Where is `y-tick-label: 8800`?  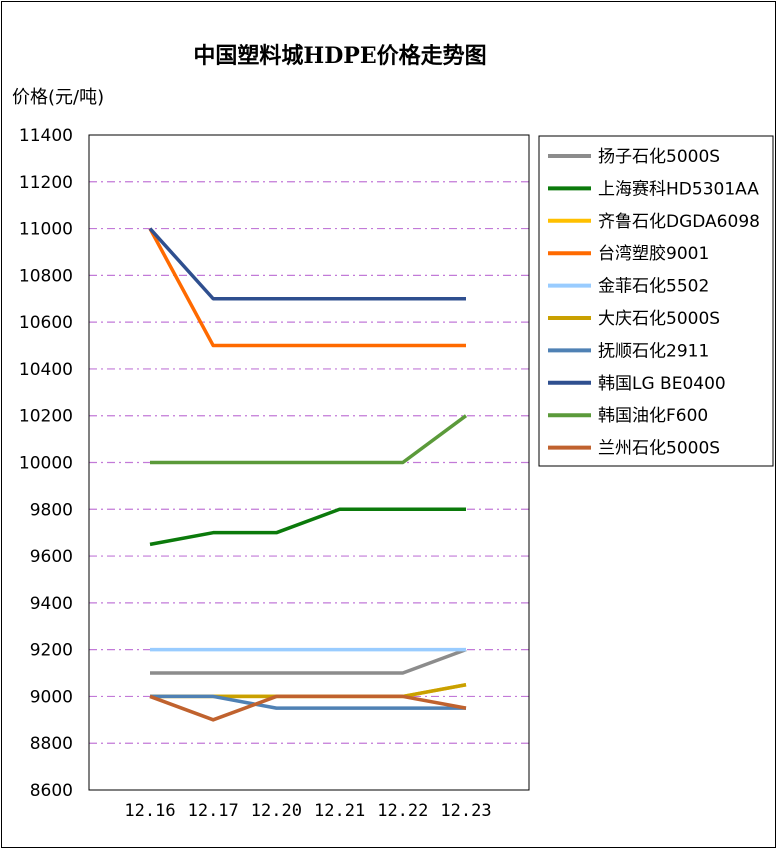
y-tick-label: 8800 is located at coordinates (51, 744).